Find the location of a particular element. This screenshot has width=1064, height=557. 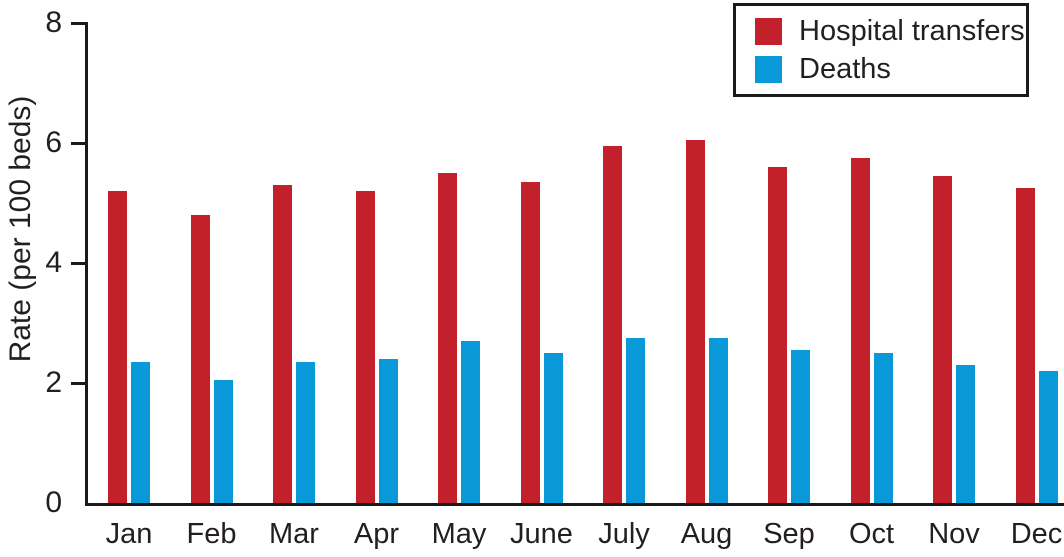

x-tick-label-mar: Mar is located at coordinates (294, 534).